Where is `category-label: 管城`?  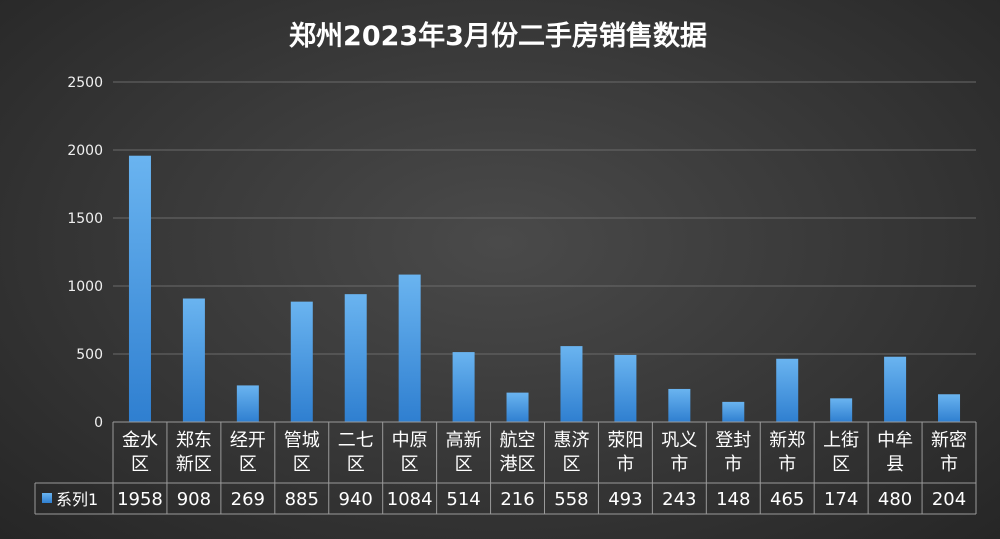
category-label: 管城 is located at coordinates (302, 440).